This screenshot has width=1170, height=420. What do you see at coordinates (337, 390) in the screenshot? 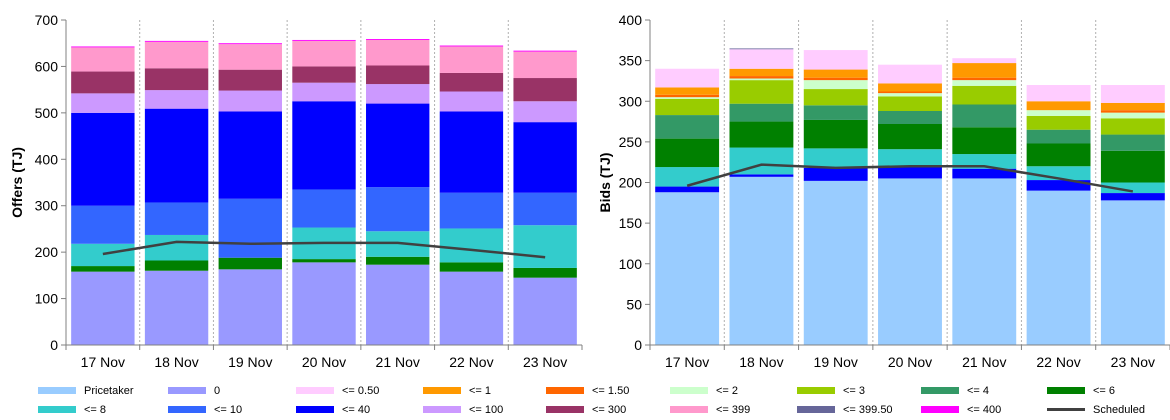
I see `legend-item-0-50: <= 0.50` at bounding box center [337, 390].